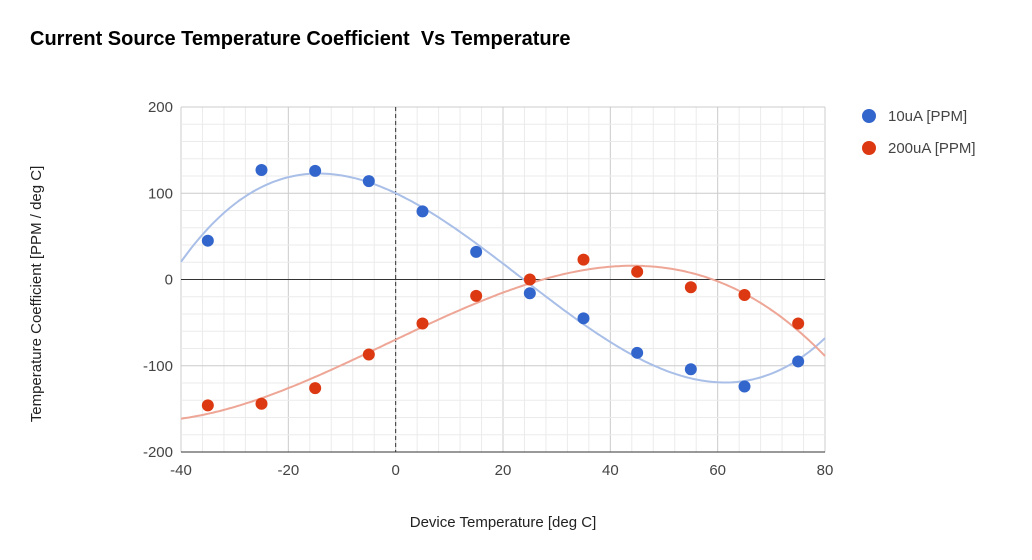 The image size is (1032, 560). Describe the element at coordinates (610, 470) in the screenshot. I see `x-tick-label: 40` at that location.